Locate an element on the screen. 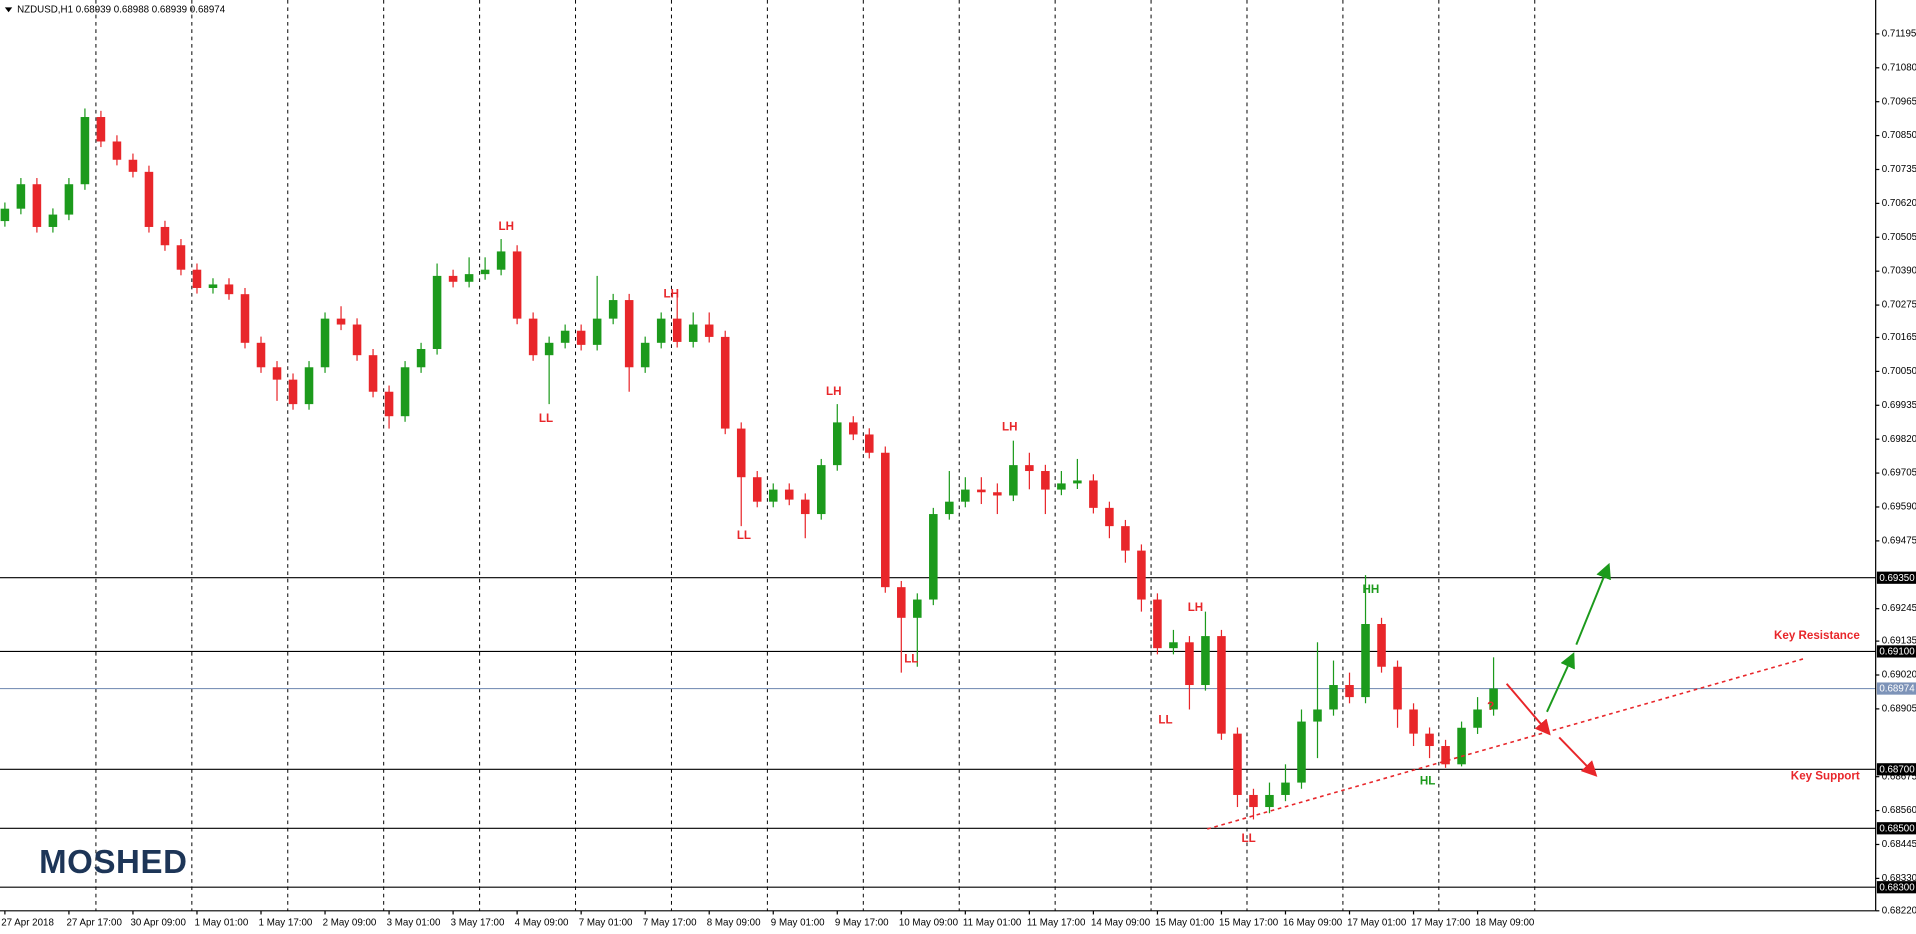  x-tick-label: 27 Apr 2018 is located at coordinates (27, 923).